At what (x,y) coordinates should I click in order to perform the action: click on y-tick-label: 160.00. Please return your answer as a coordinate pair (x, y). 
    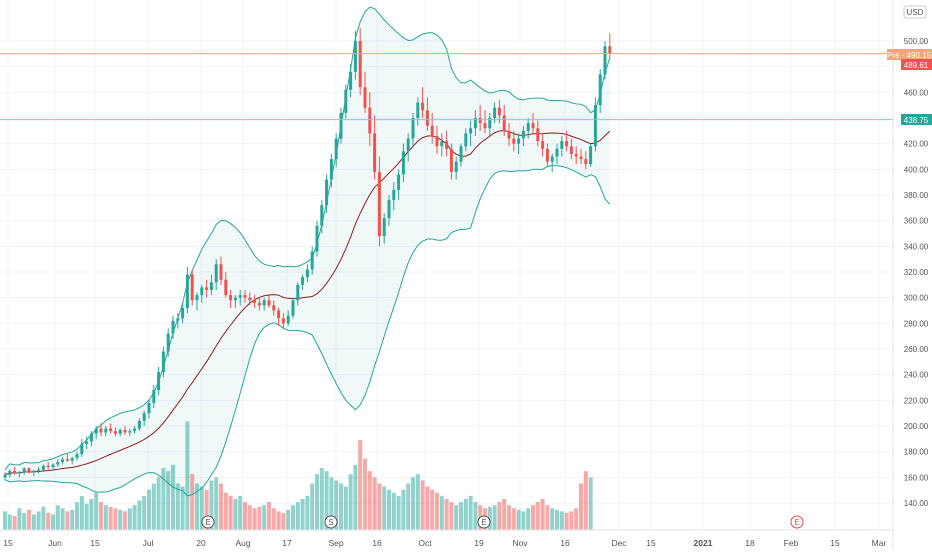
    Looking at the image, I should click on (916, 477).